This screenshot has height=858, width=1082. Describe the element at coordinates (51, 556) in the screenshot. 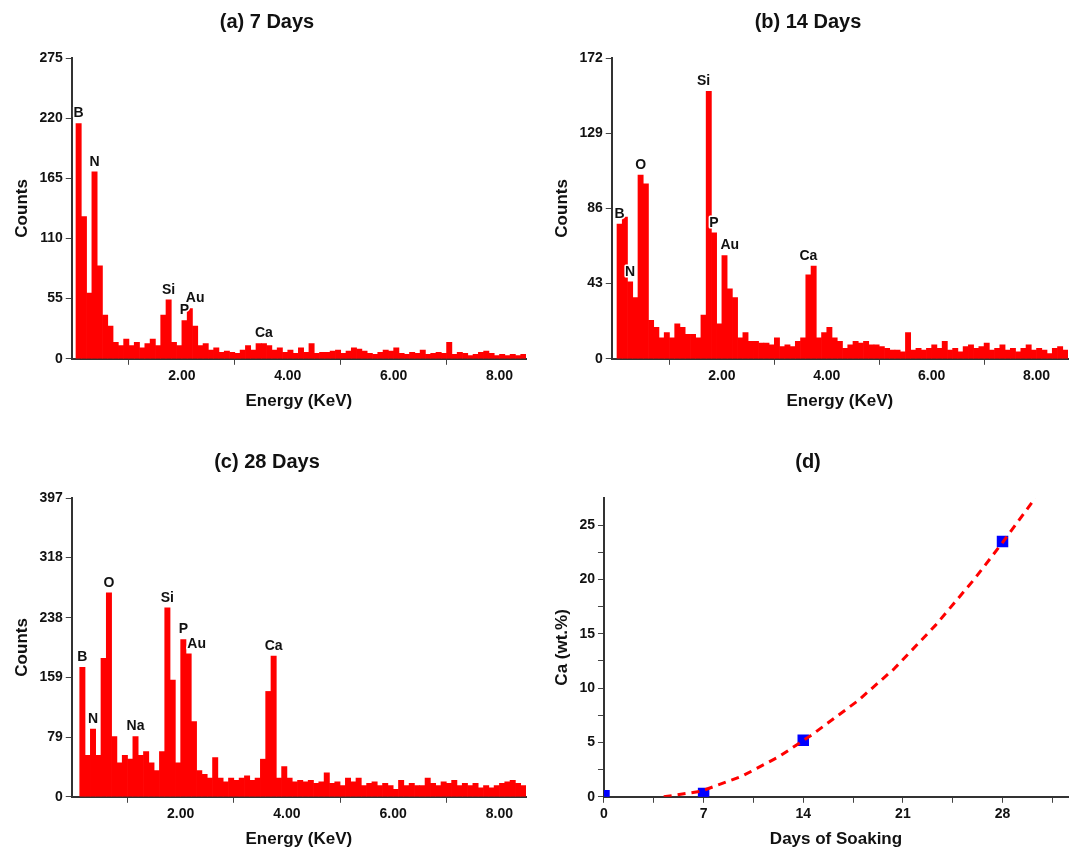

I see `y-tick-label: 318` at that location.